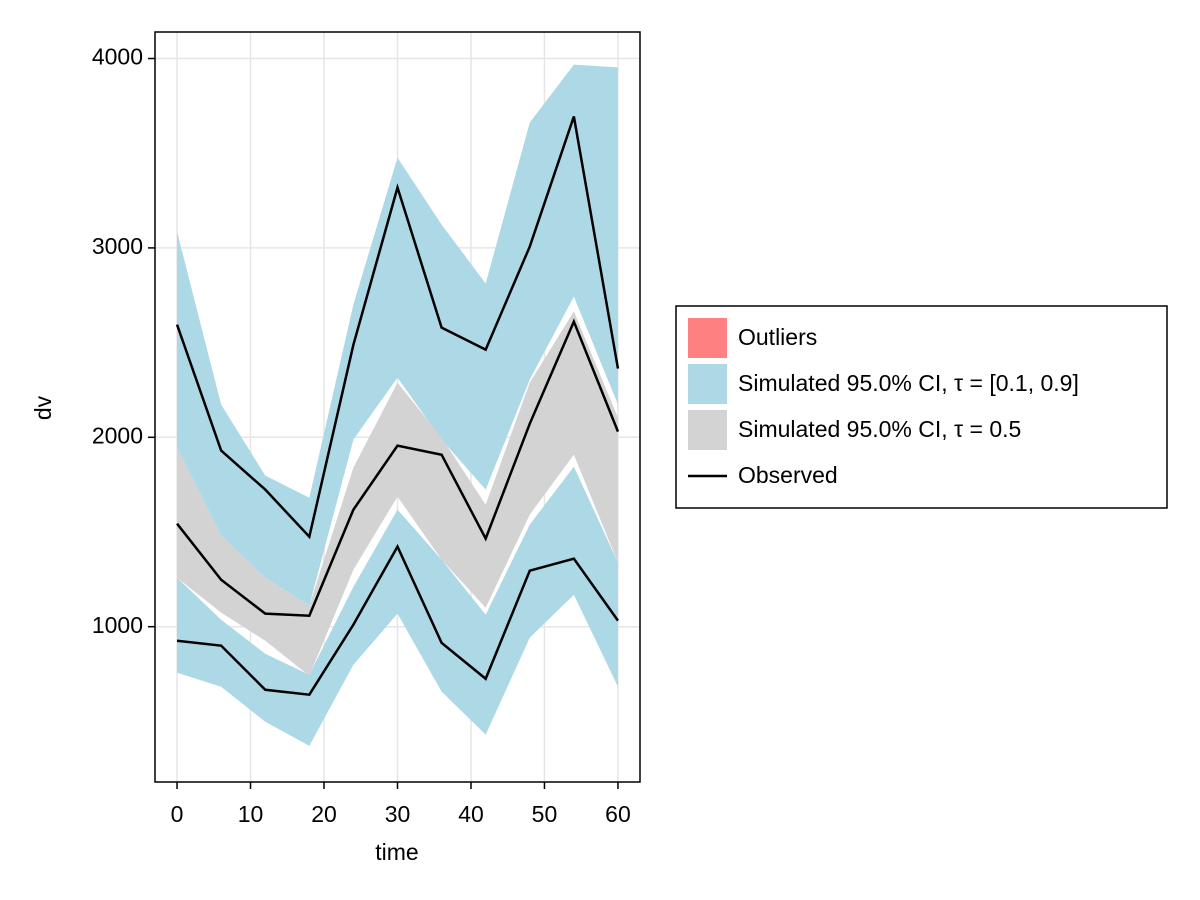  Describe the element at coordinates (788, 475) in the screenshot. I see `legend-label: Observed` at that location.